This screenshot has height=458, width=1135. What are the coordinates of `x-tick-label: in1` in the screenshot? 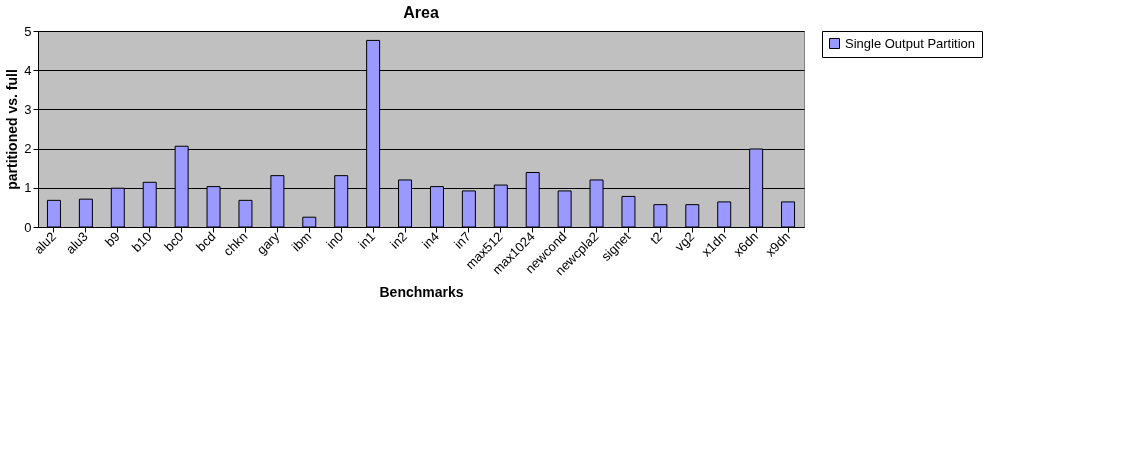 It's located at (367, 240).